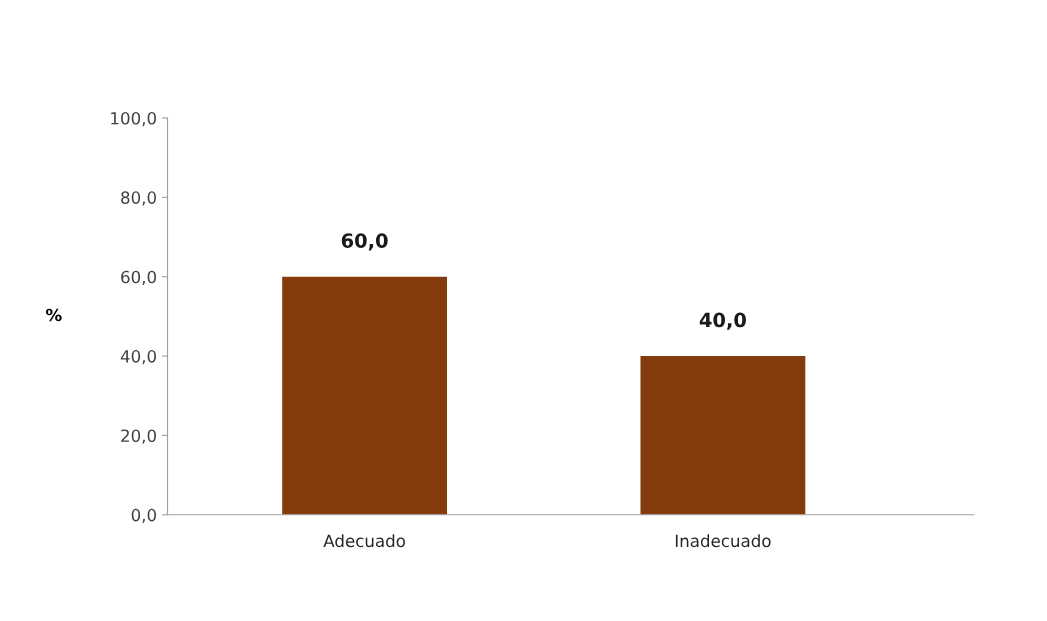  Describe the element at coordinates (138, 277) in the screenshot. I see `y-tick-label: 60,0` at that location.